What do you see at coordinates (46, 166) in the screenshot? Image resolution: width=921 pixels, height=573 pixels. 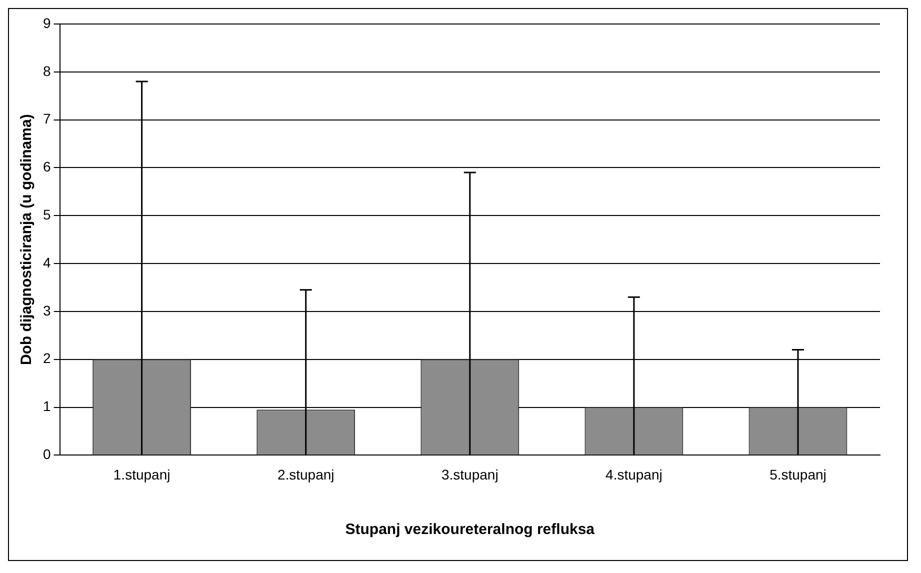 I see `y-tick-label: 6` at bounding box center [46, 166].